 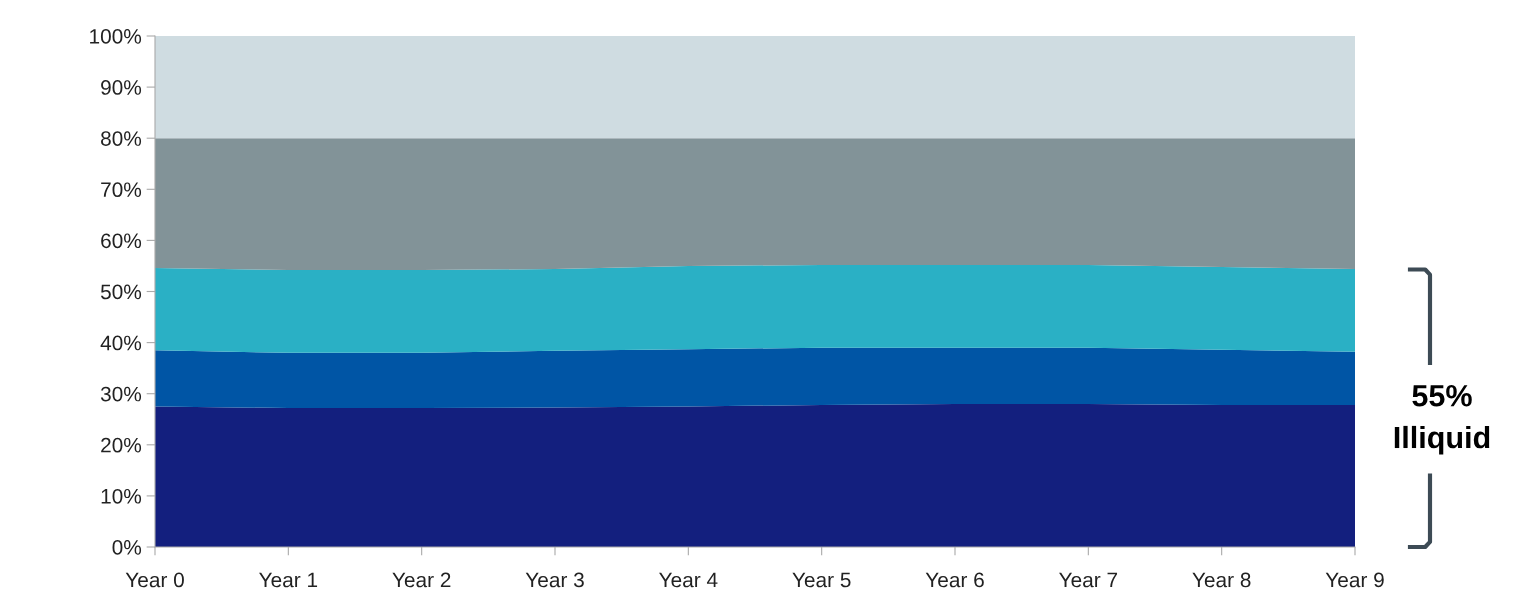 What do you see at coordinates (121, 445) in the screenshot?
I see `y-tick-label: 20%` at bounding box center [121, 445].